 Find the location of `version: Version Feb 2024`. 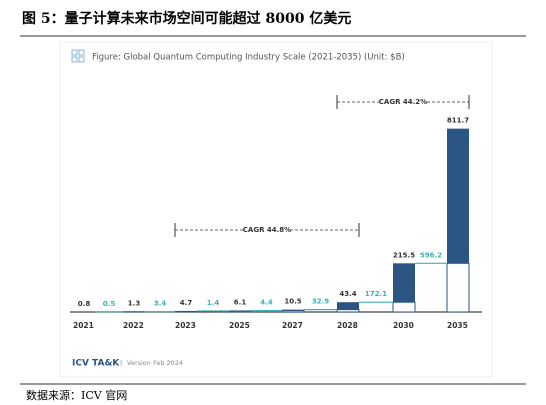

version: Version Feb 2024 is located at coordinates (155, 363).